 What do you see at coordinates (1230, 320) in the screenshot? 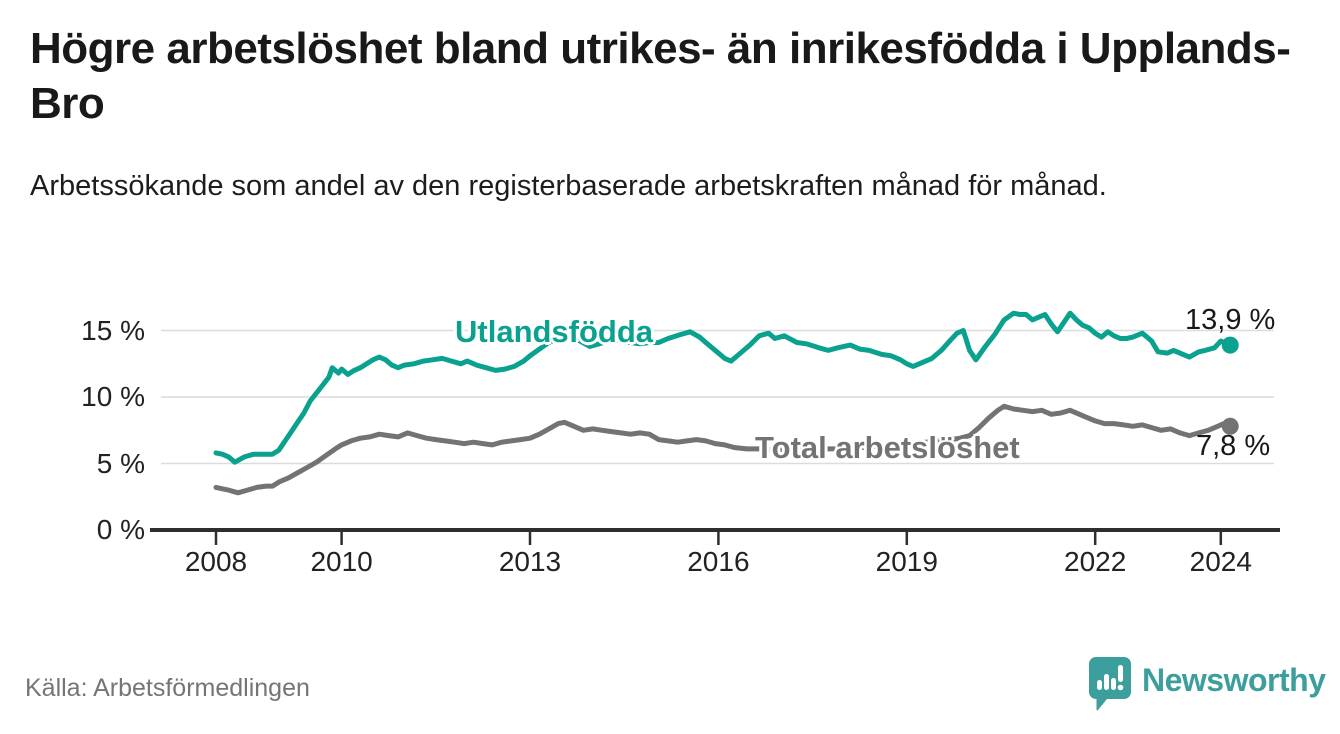
I see `end-value-label-utlandsfodda: 13,9 %` at bounding box center [1230, 320].